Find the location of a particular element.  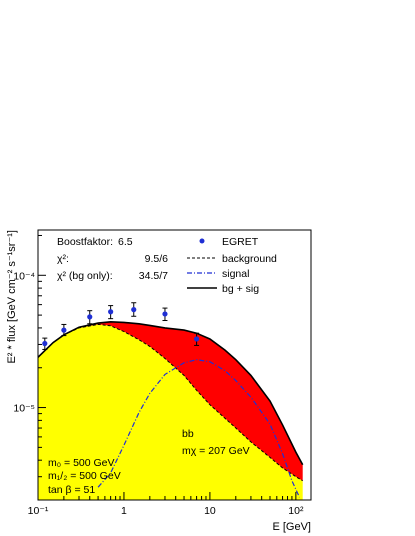

legend-egret-marker is located at coordinates (202, 241).